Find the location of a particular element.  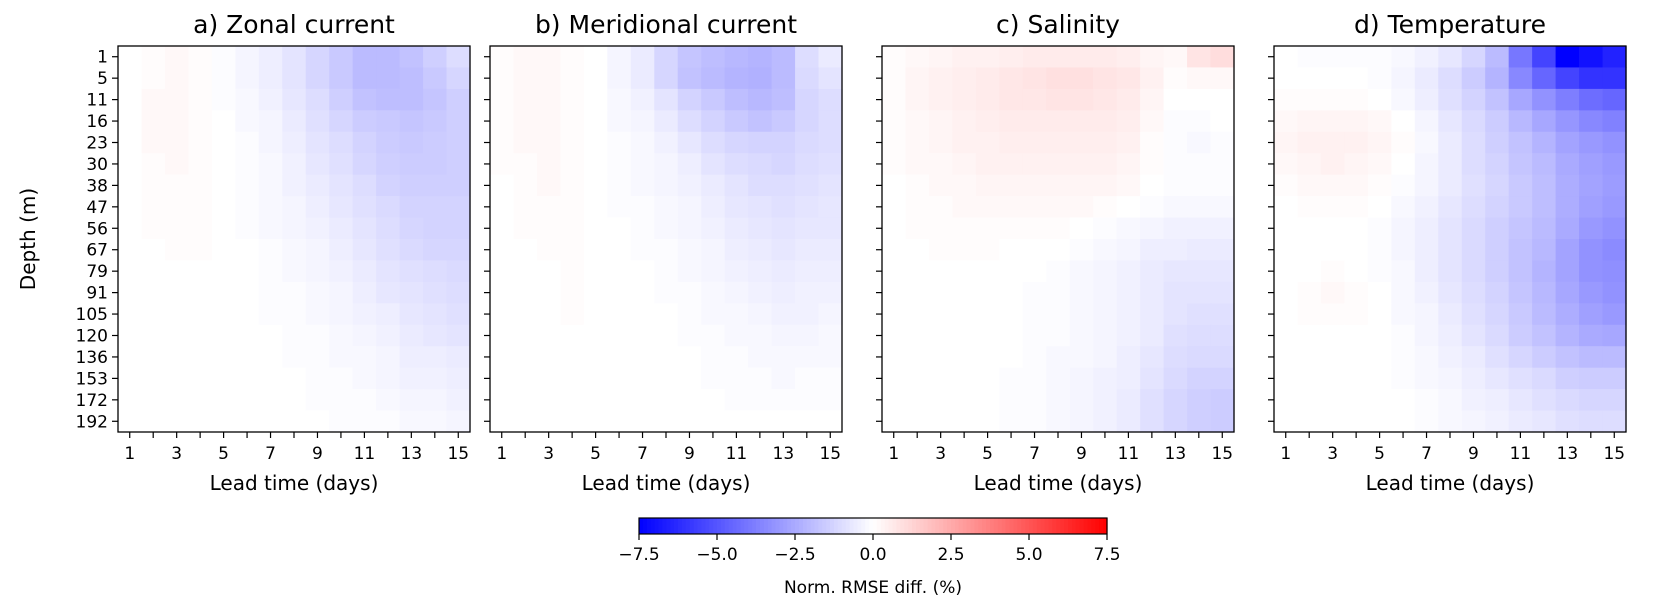

x-tick-label: 1 is located at coordinates (129, 454).